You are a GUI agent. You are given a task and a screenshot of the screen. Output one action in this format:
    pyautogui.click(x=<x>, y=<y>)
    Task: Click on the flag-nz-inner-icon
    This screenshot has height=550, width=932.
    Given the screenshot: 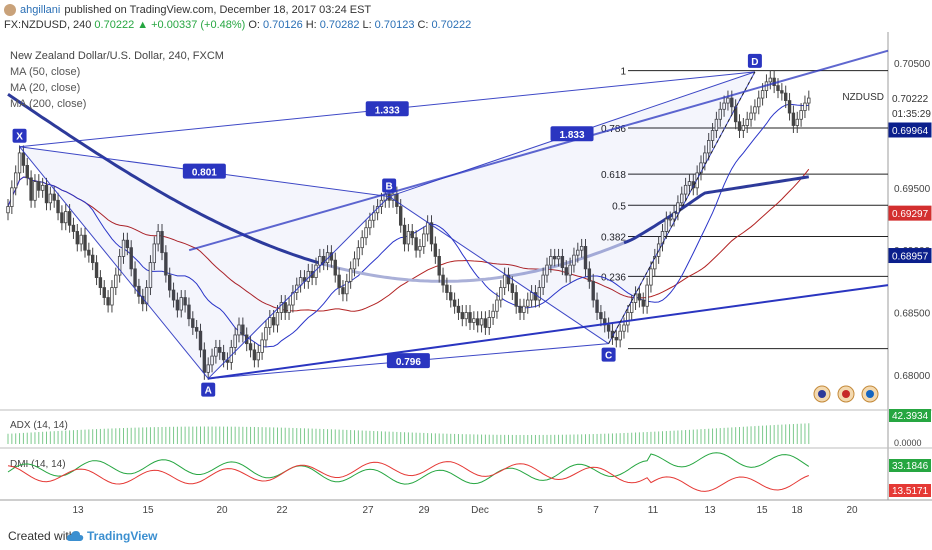 What is the action you would take?
    pyautogui.click(x=846, y=394)
    